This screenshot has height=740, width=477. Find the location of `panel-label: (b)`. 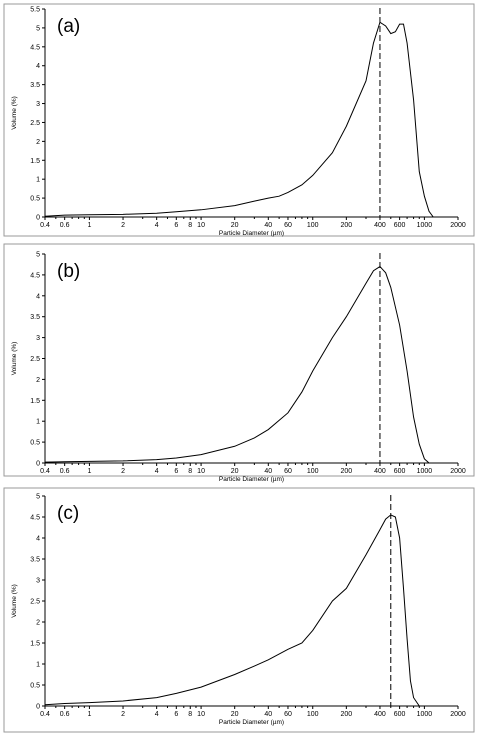

panel-label: (b) is located at coordinates (68, 271).